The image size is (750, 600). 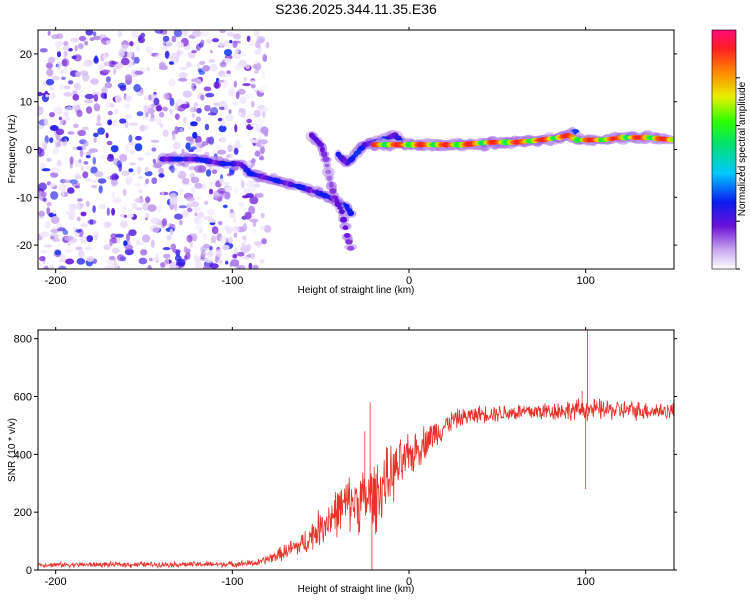 I want to click on colorbar-label: Normalized spectral amplitude, so click(x=742, y=148).